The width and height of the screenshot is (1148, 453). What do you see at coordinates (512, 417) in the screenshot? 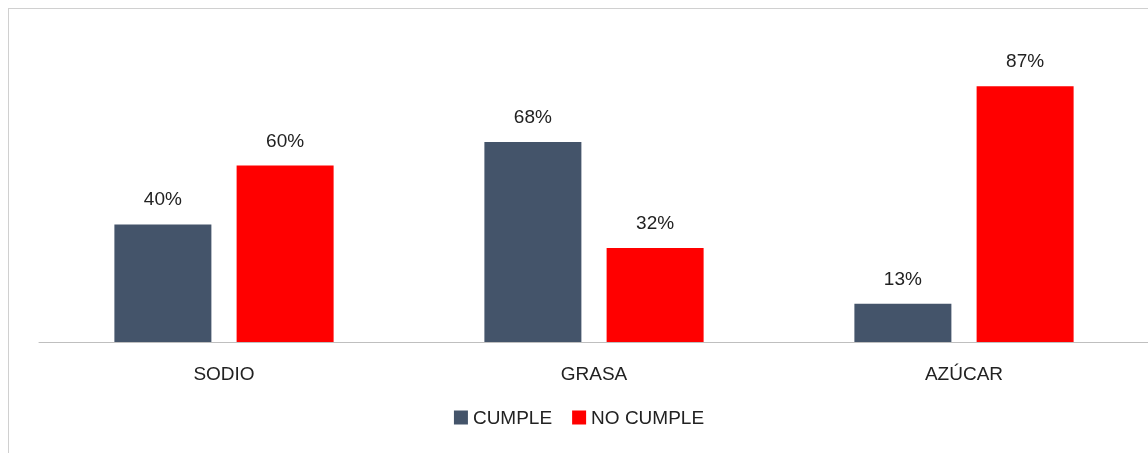
I see `legend-label: CUMPLE` at bounding box center [512, 417].